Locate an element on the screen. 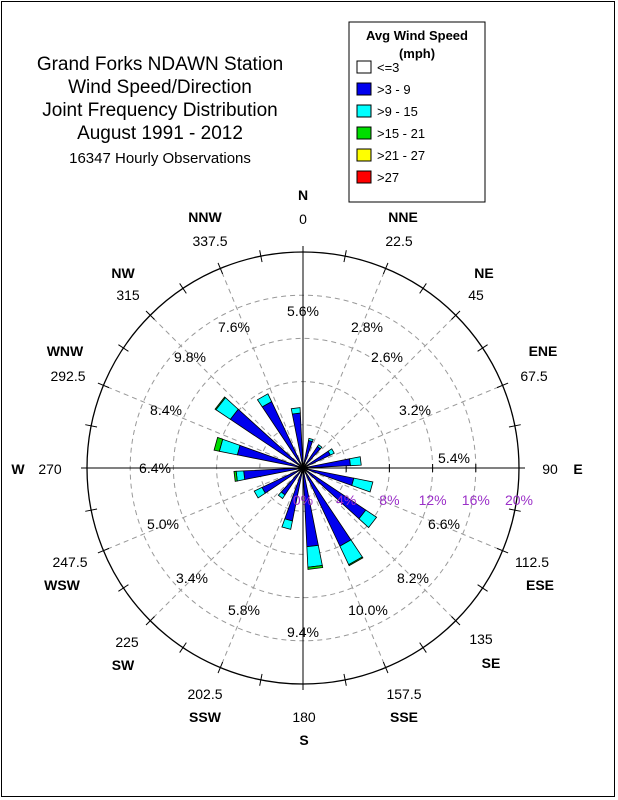 The height and width of the screenshot is (800, 618). legend-label: >21 - 27 is located at coordinates (401, 155).